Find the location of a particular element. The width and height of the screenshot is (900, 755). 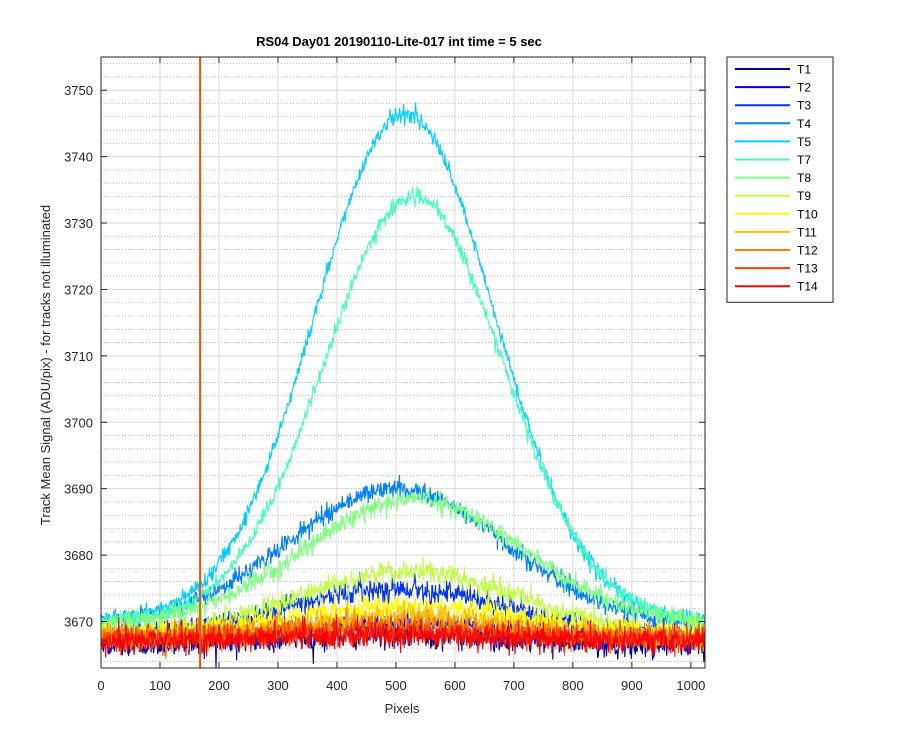

legend-label-t9: T9 is located at coordinates (804, 196).